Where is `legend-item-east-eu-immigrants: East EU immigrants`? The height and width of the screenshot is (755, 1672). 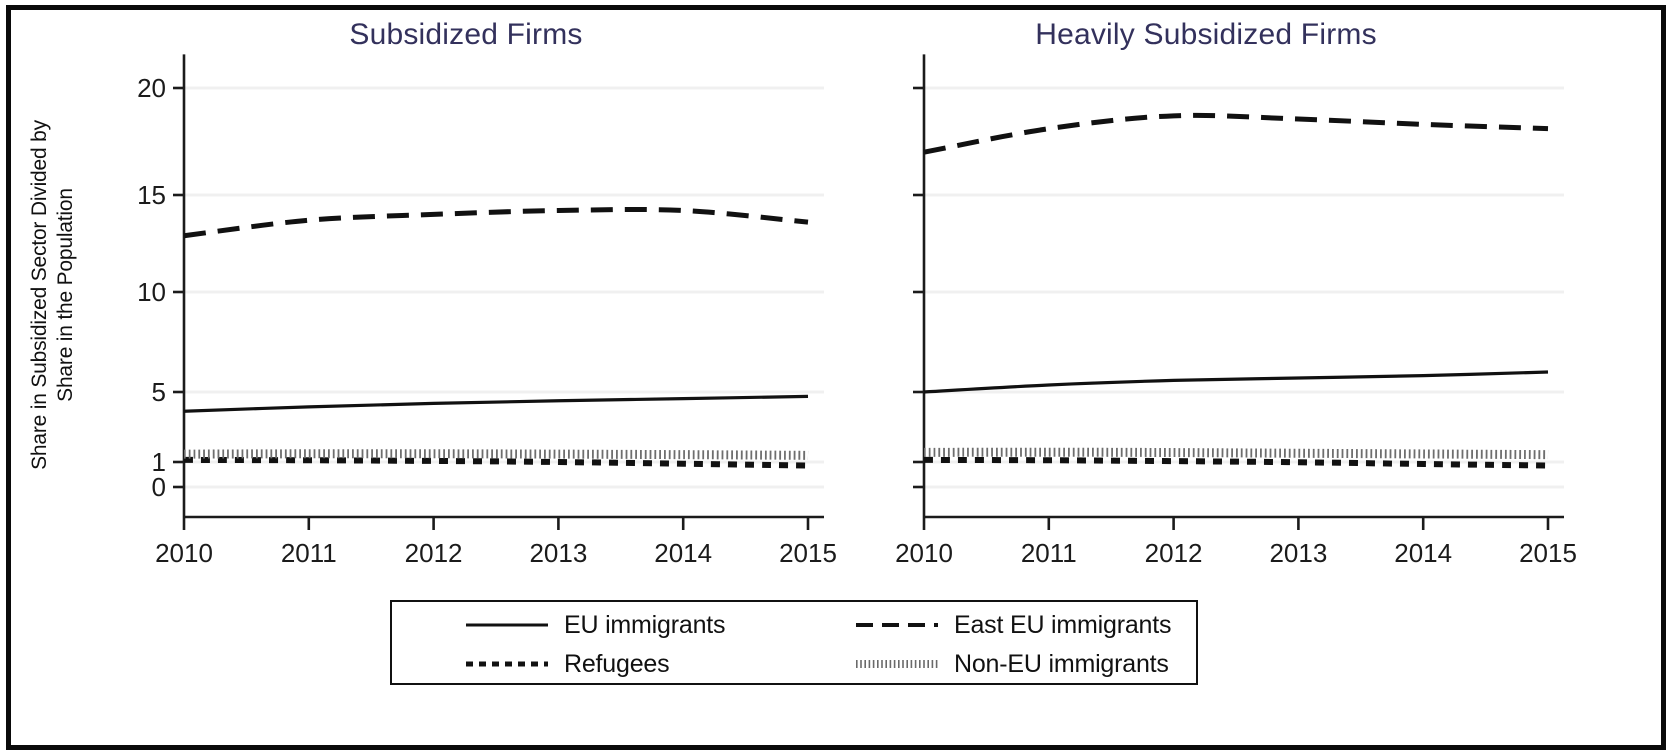
legend-item-east-eu-immigrants: East EU immigrants is located at coordinates (992, 625).